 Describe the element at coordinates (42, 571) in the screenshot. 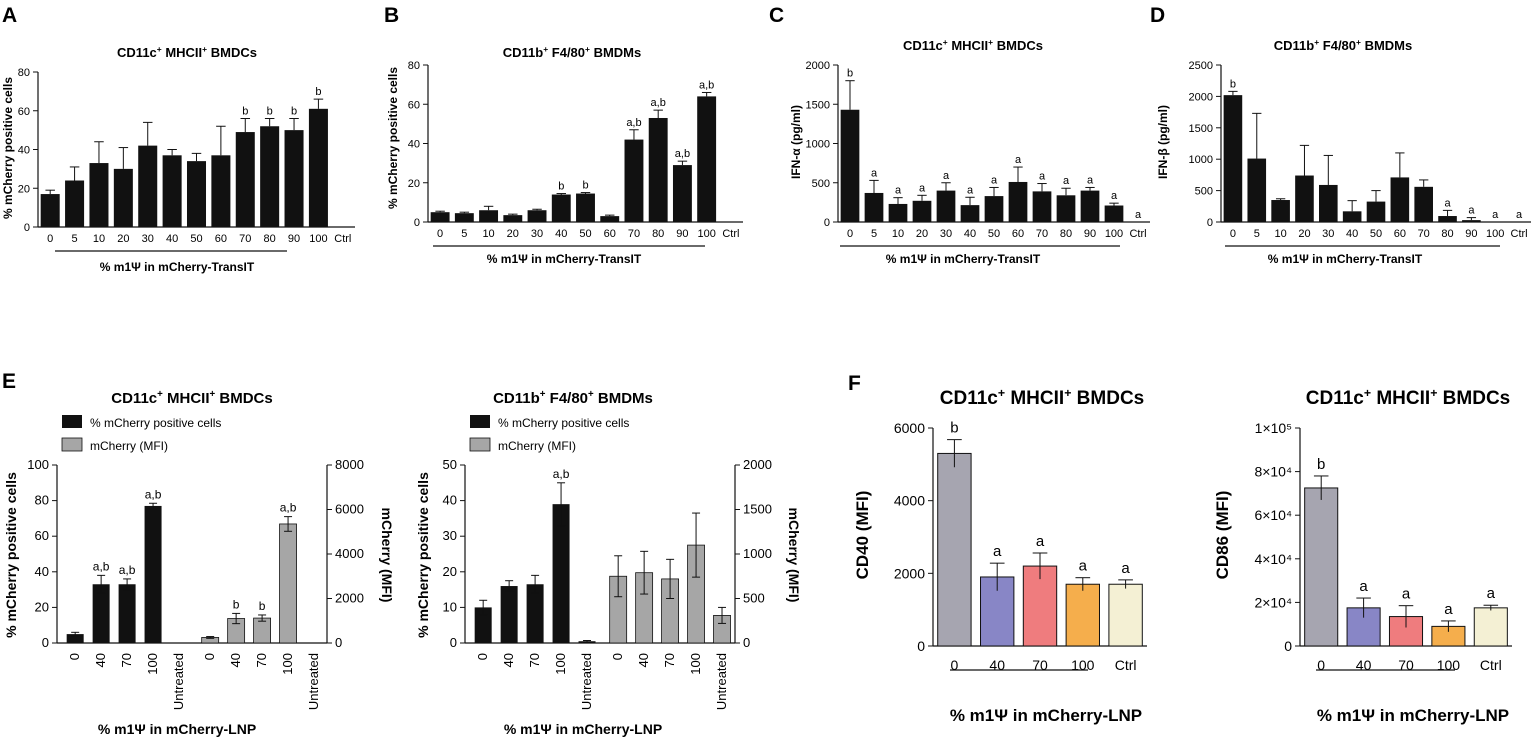

I see `y-tick-label-left: 40` at that location.